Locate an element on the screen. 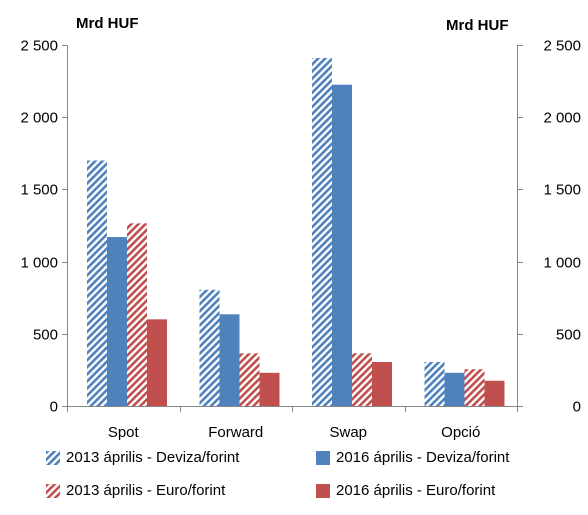 This screenshot has height=515, width=588. bar-series-3-forward is located at coordinates (249, 379).